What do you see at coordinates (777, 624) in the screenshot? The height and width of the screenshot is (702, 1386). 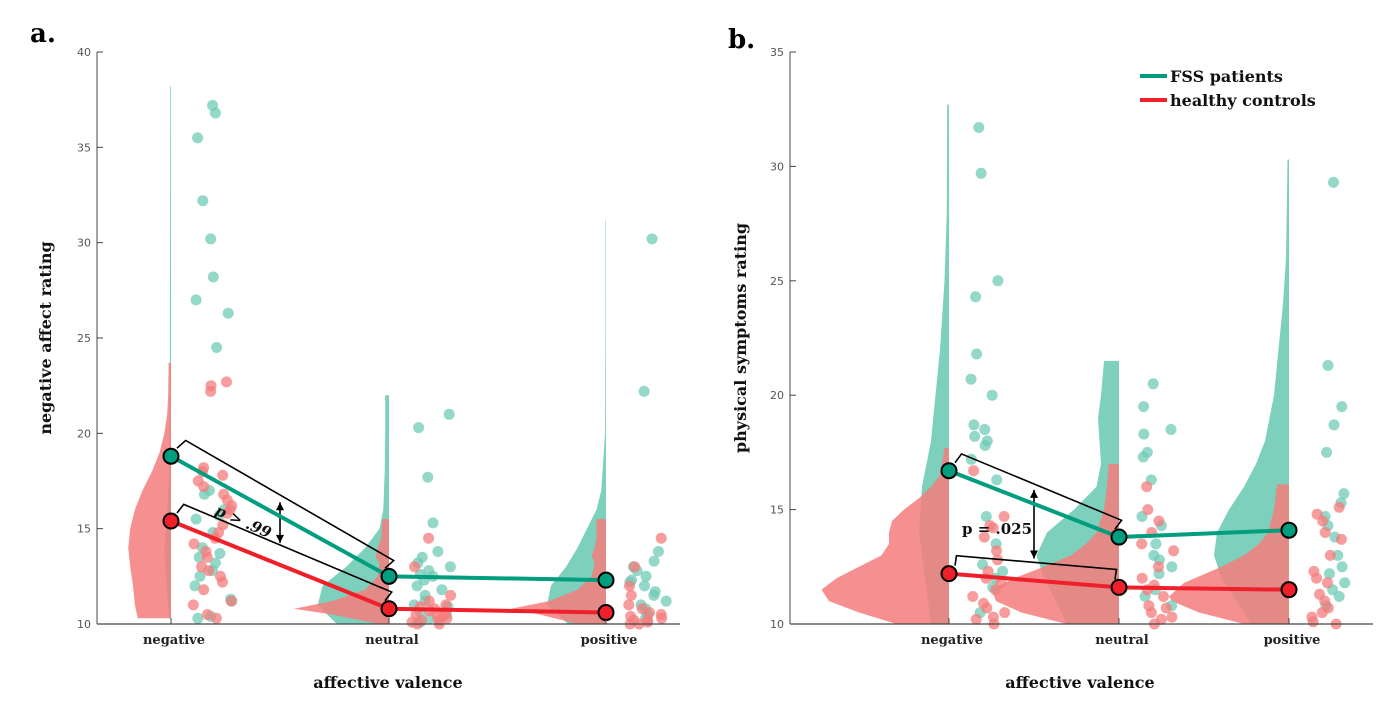 I see `y-tick-label: 10` at bounding box center [777, 624].